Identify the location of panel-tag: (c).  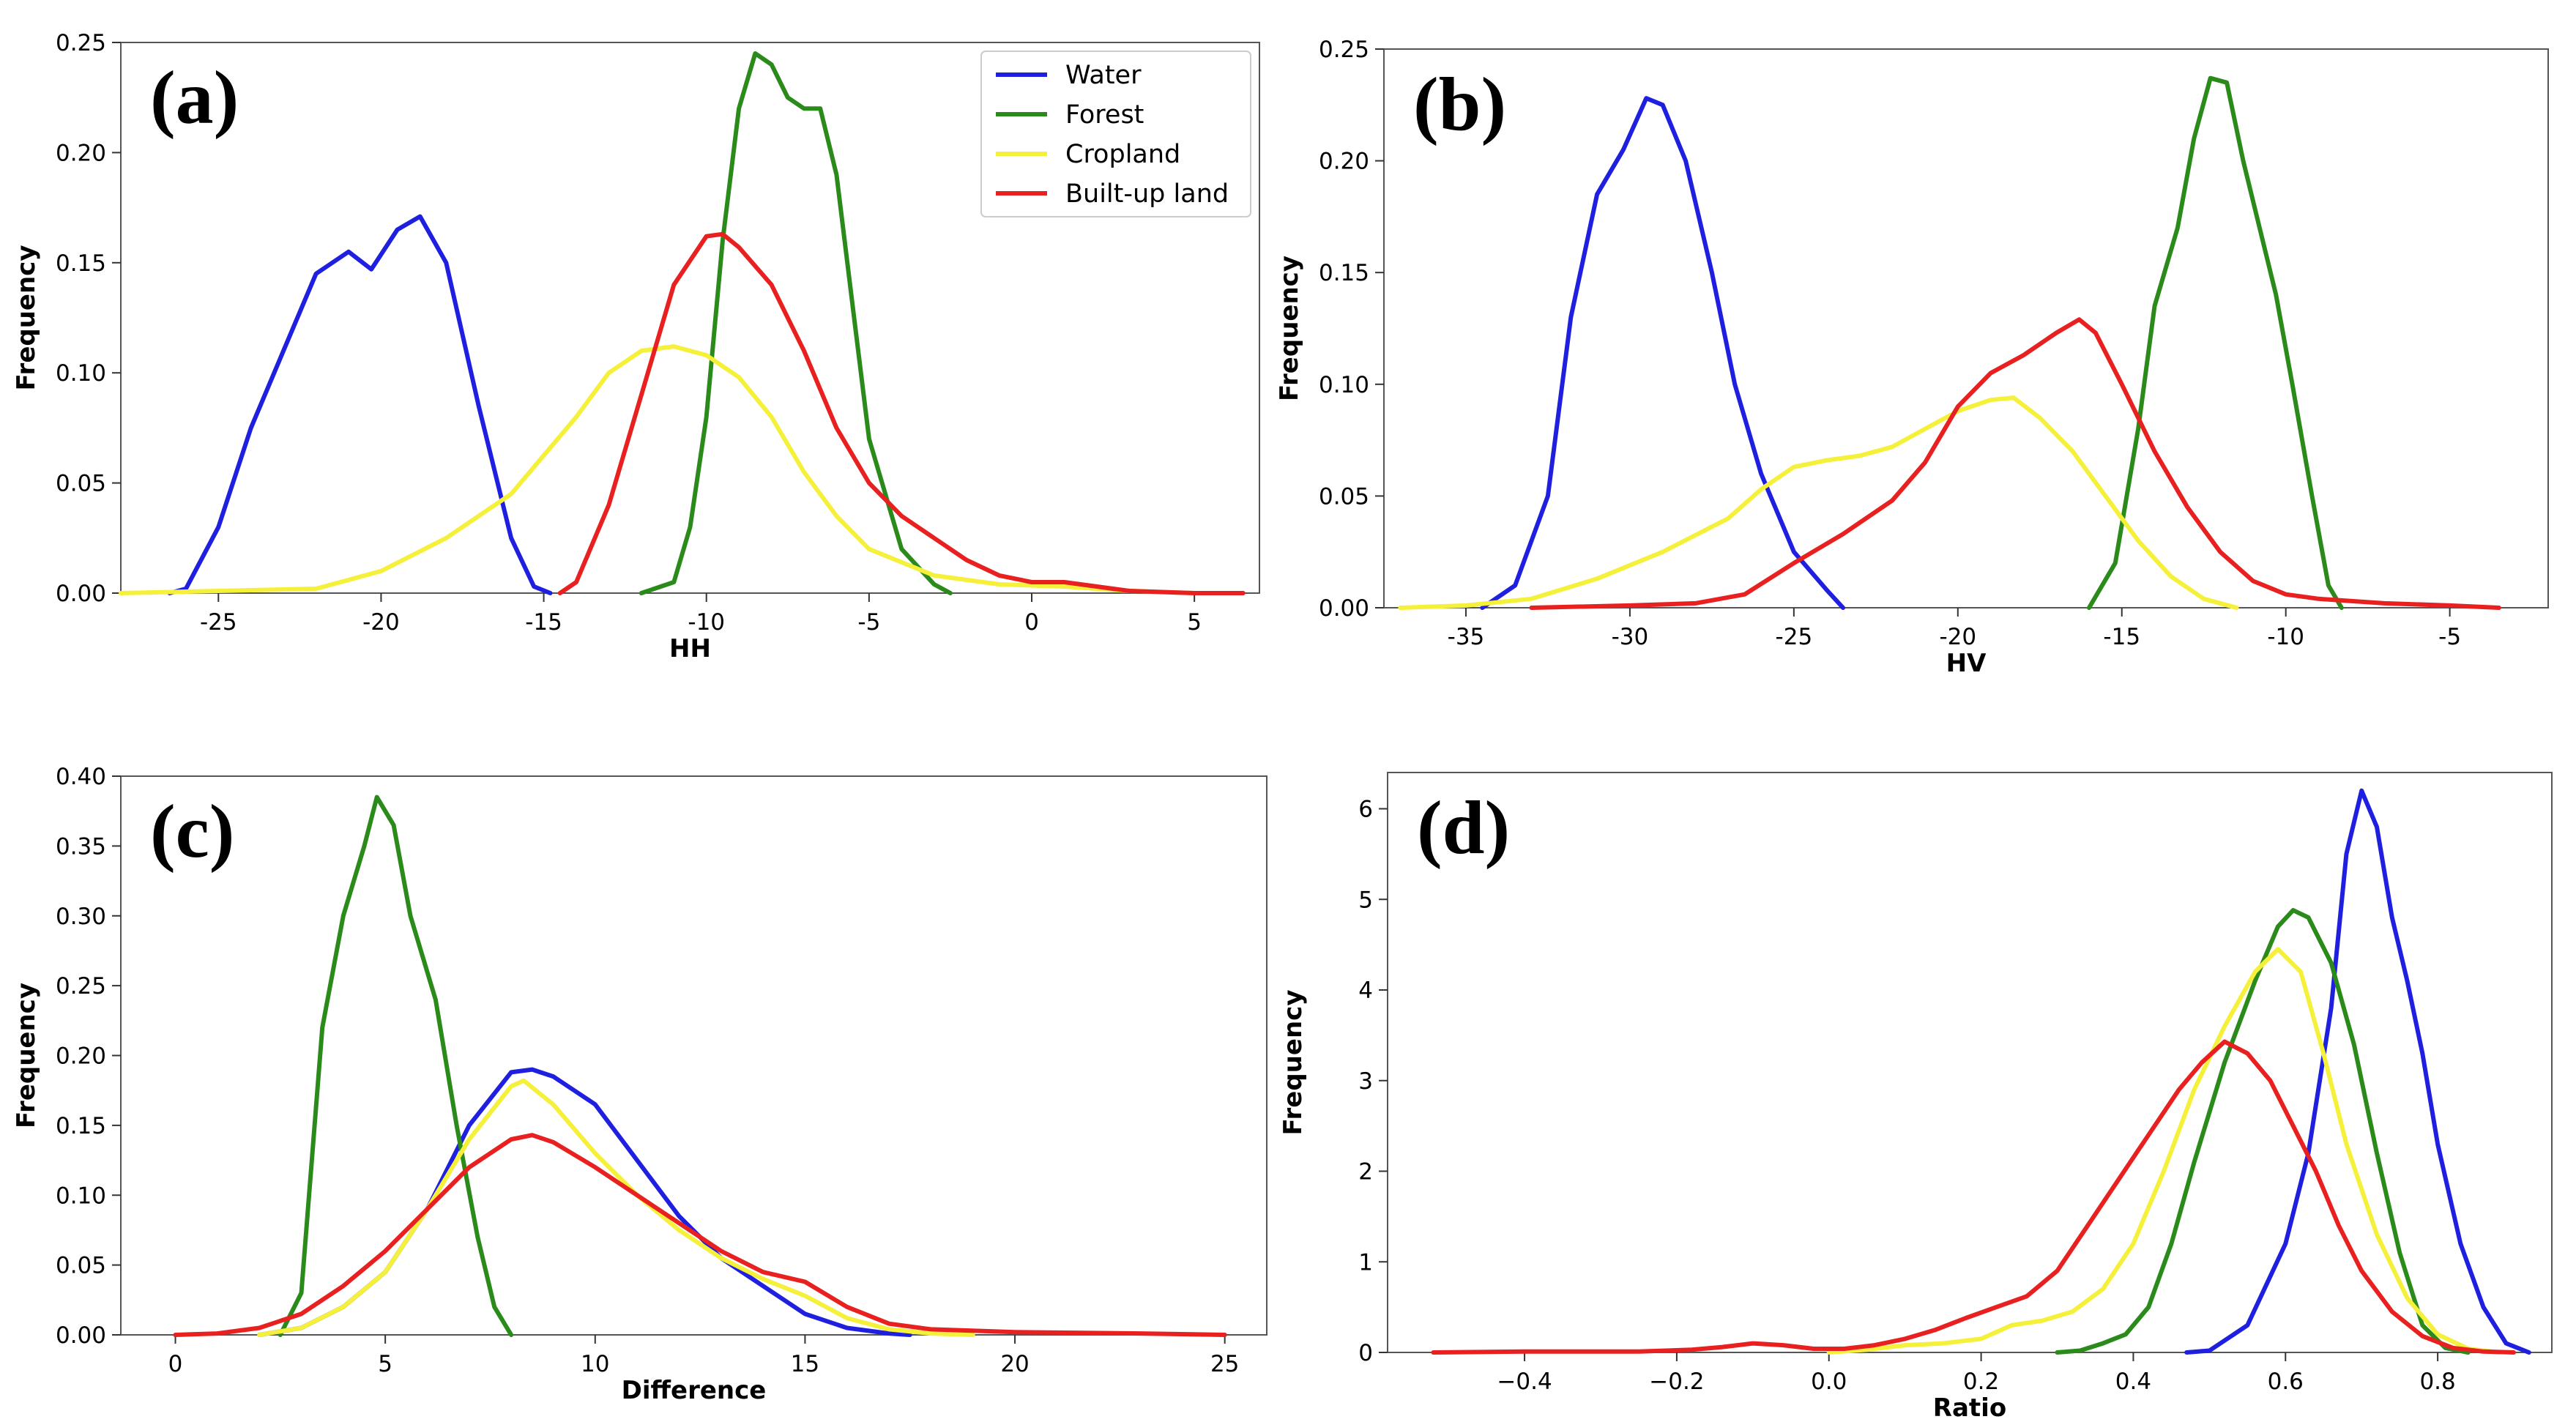
(192, 831).